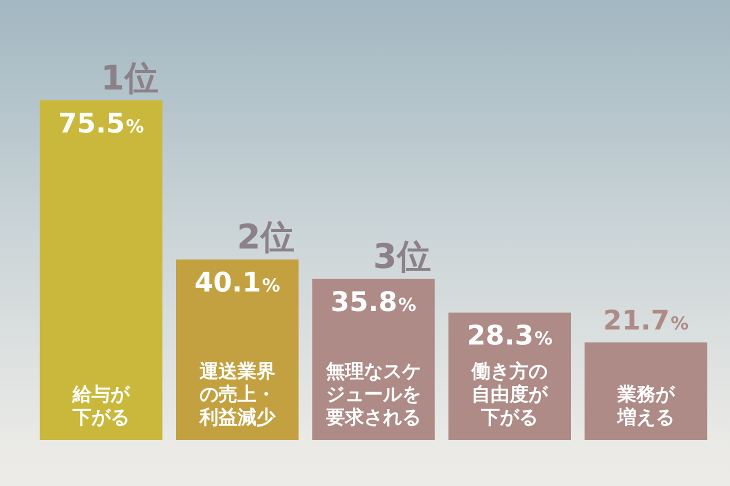 Image resolution: width=730 pixels, height=486 pixels. What do you see at coordinates (402, 256) in the screenshot?
I see `annotation: 3位` at bounding box center [402, 256].